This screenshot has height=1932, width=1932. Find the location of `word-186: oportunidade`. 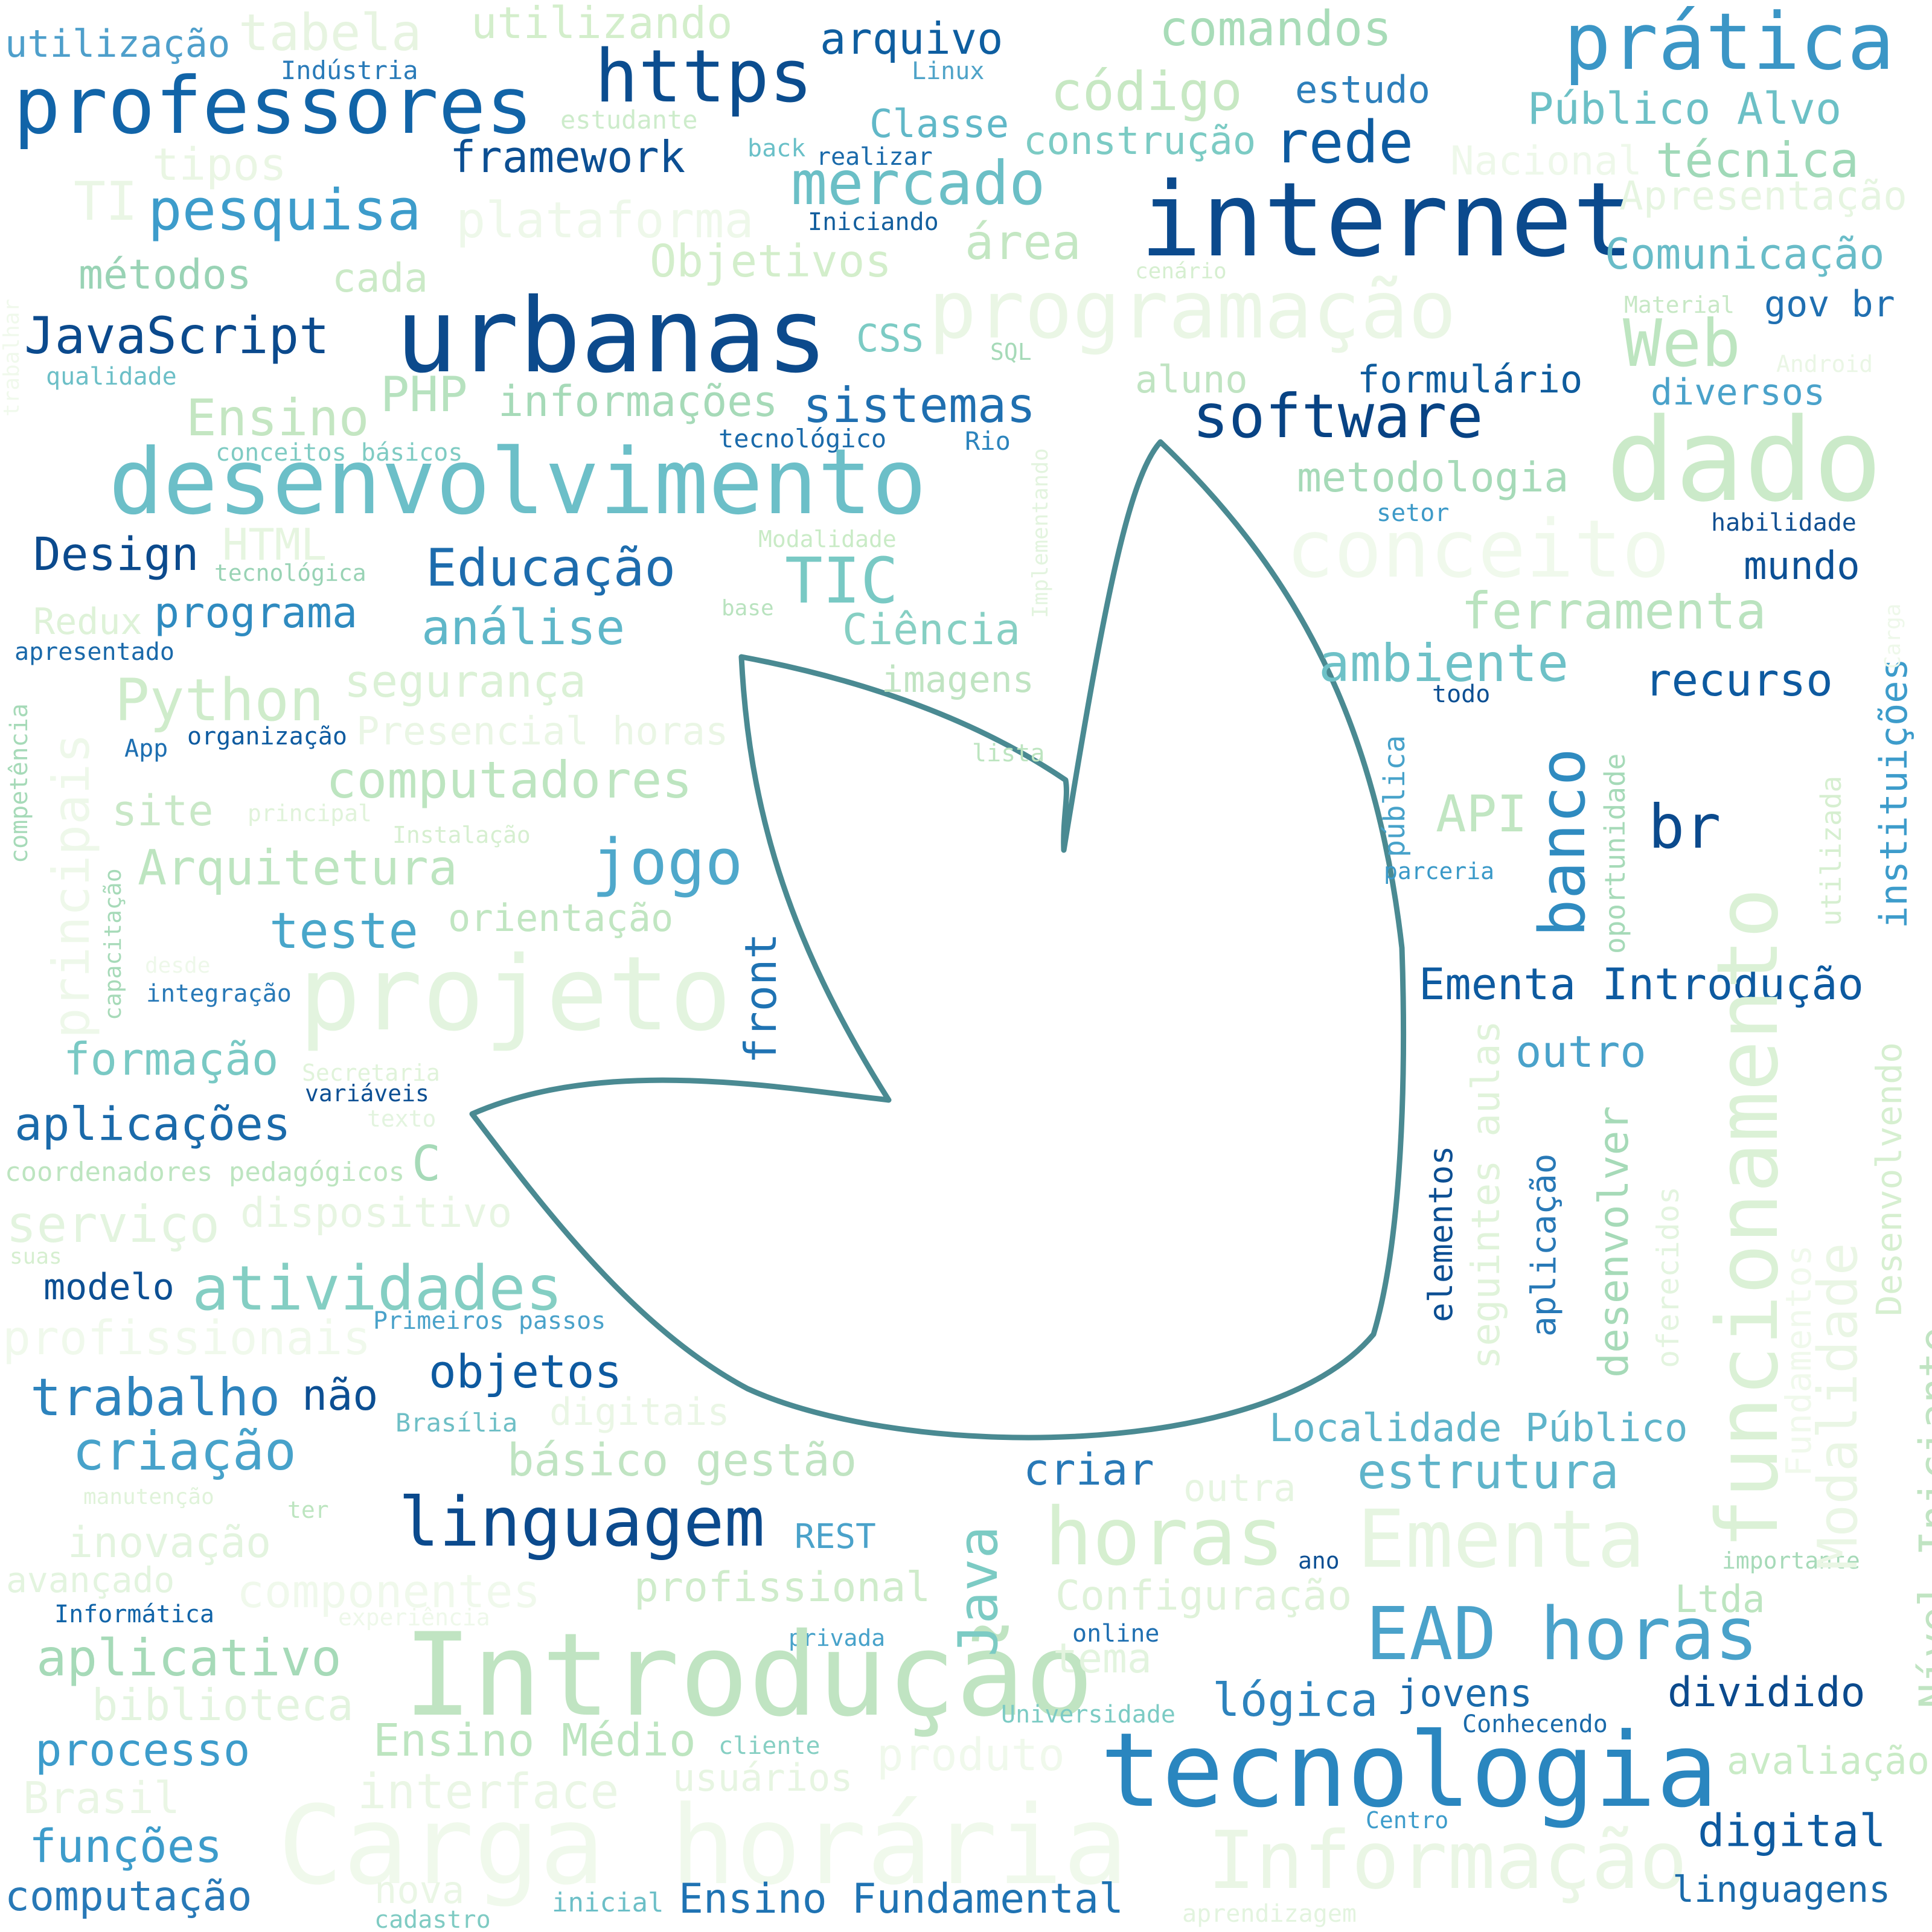

word-186: oportunidade is located at coordinates (1615, 854).